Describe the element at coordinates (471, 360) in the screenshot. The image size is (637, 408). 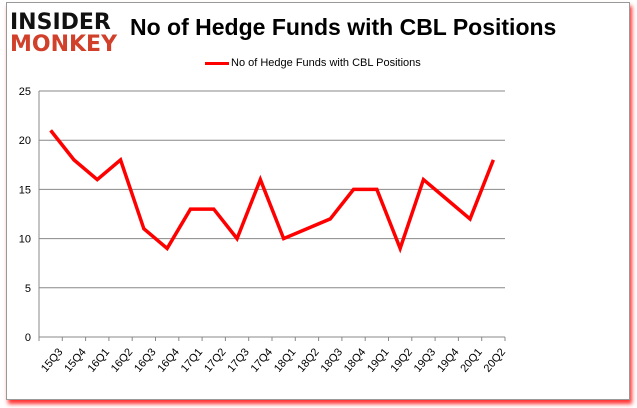
I see `x-tick-label: 20Q1` at that location.